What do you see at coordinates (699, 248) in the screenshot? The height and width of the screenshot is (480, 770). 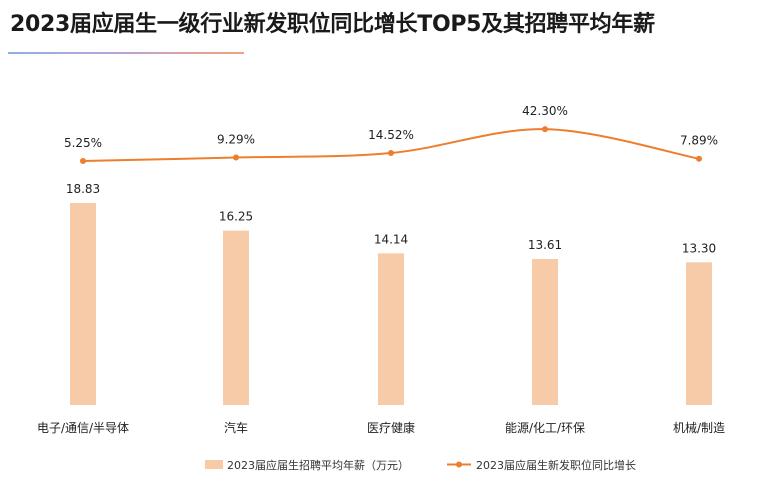 I see `bar-value-label: 13.30` at bounding box center [699, 248].